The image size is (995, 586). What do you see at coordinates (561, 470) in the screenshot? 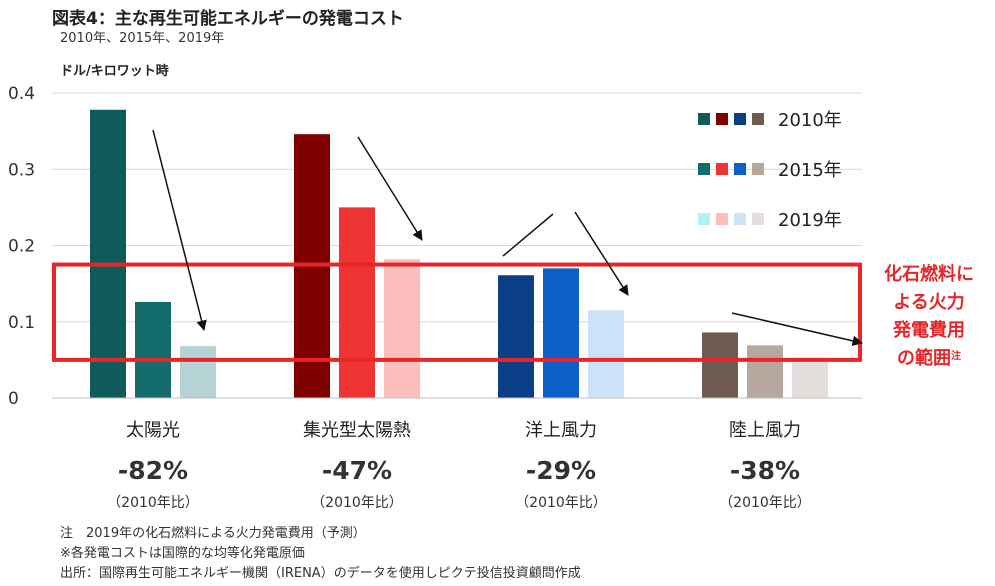
I see `change-percent: -29%` at bounding box center [561, 470].